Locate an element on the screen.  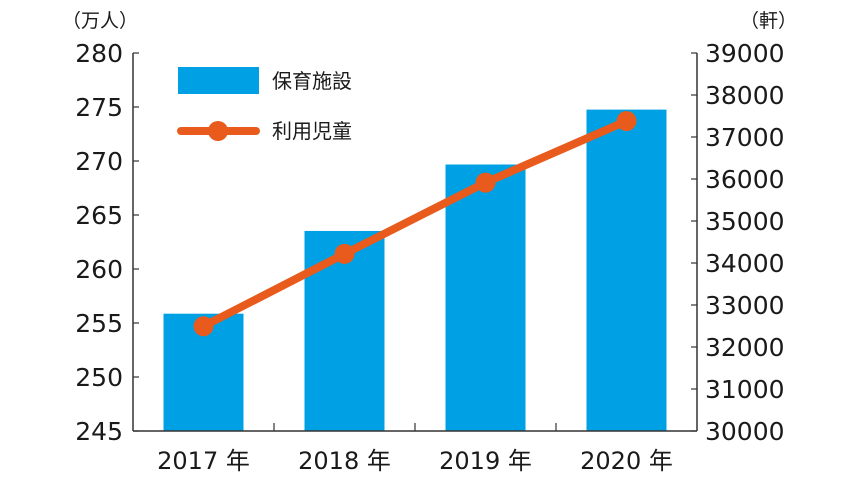
left-tick-label: 265 is located at coordinates (99, 215).